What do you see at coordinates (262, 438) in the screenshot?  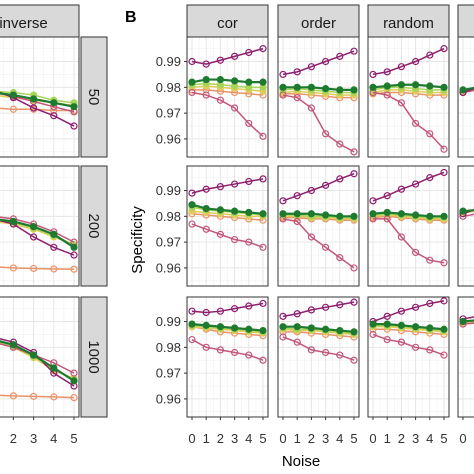 I see `x-tick-label: 5` at bounding box center [262, 438].